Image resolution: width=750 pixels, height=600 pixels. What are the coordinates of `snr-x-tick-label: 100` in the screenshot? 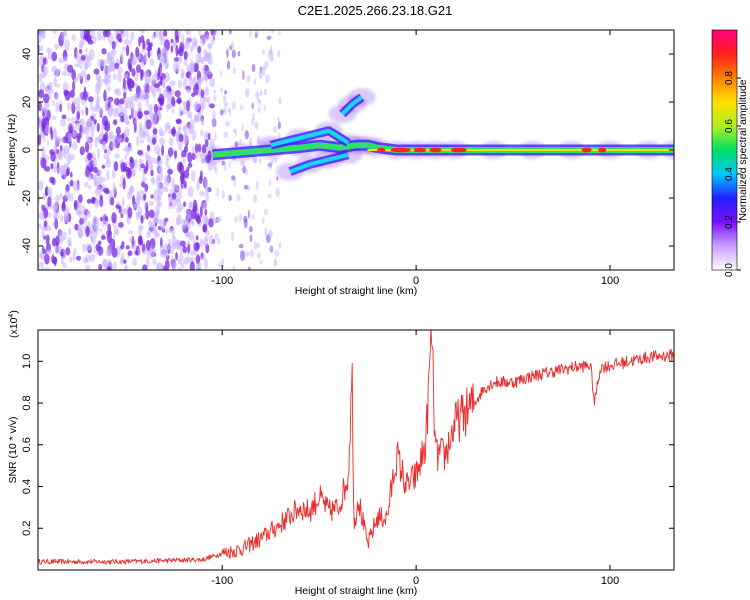 It's located at (610, 581).